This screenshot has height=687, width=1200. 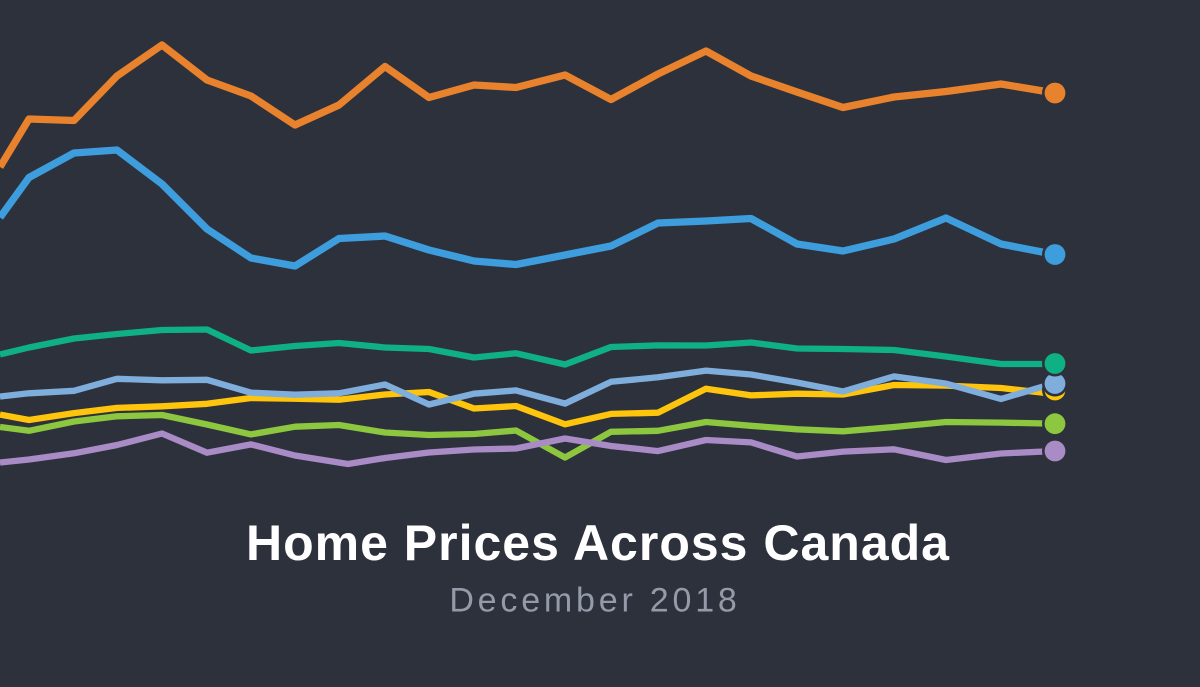 I want to click on svg-text: December 2018, so click(x=594, y=601).